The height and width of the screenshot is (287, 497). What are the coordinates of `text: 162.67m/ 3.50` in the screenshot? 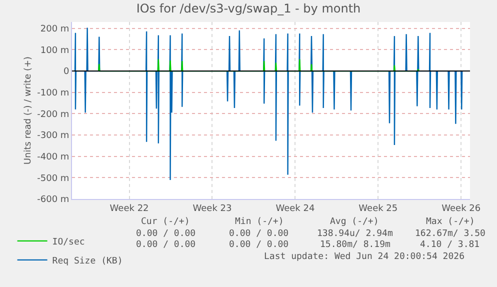 It's located at (450, 234).